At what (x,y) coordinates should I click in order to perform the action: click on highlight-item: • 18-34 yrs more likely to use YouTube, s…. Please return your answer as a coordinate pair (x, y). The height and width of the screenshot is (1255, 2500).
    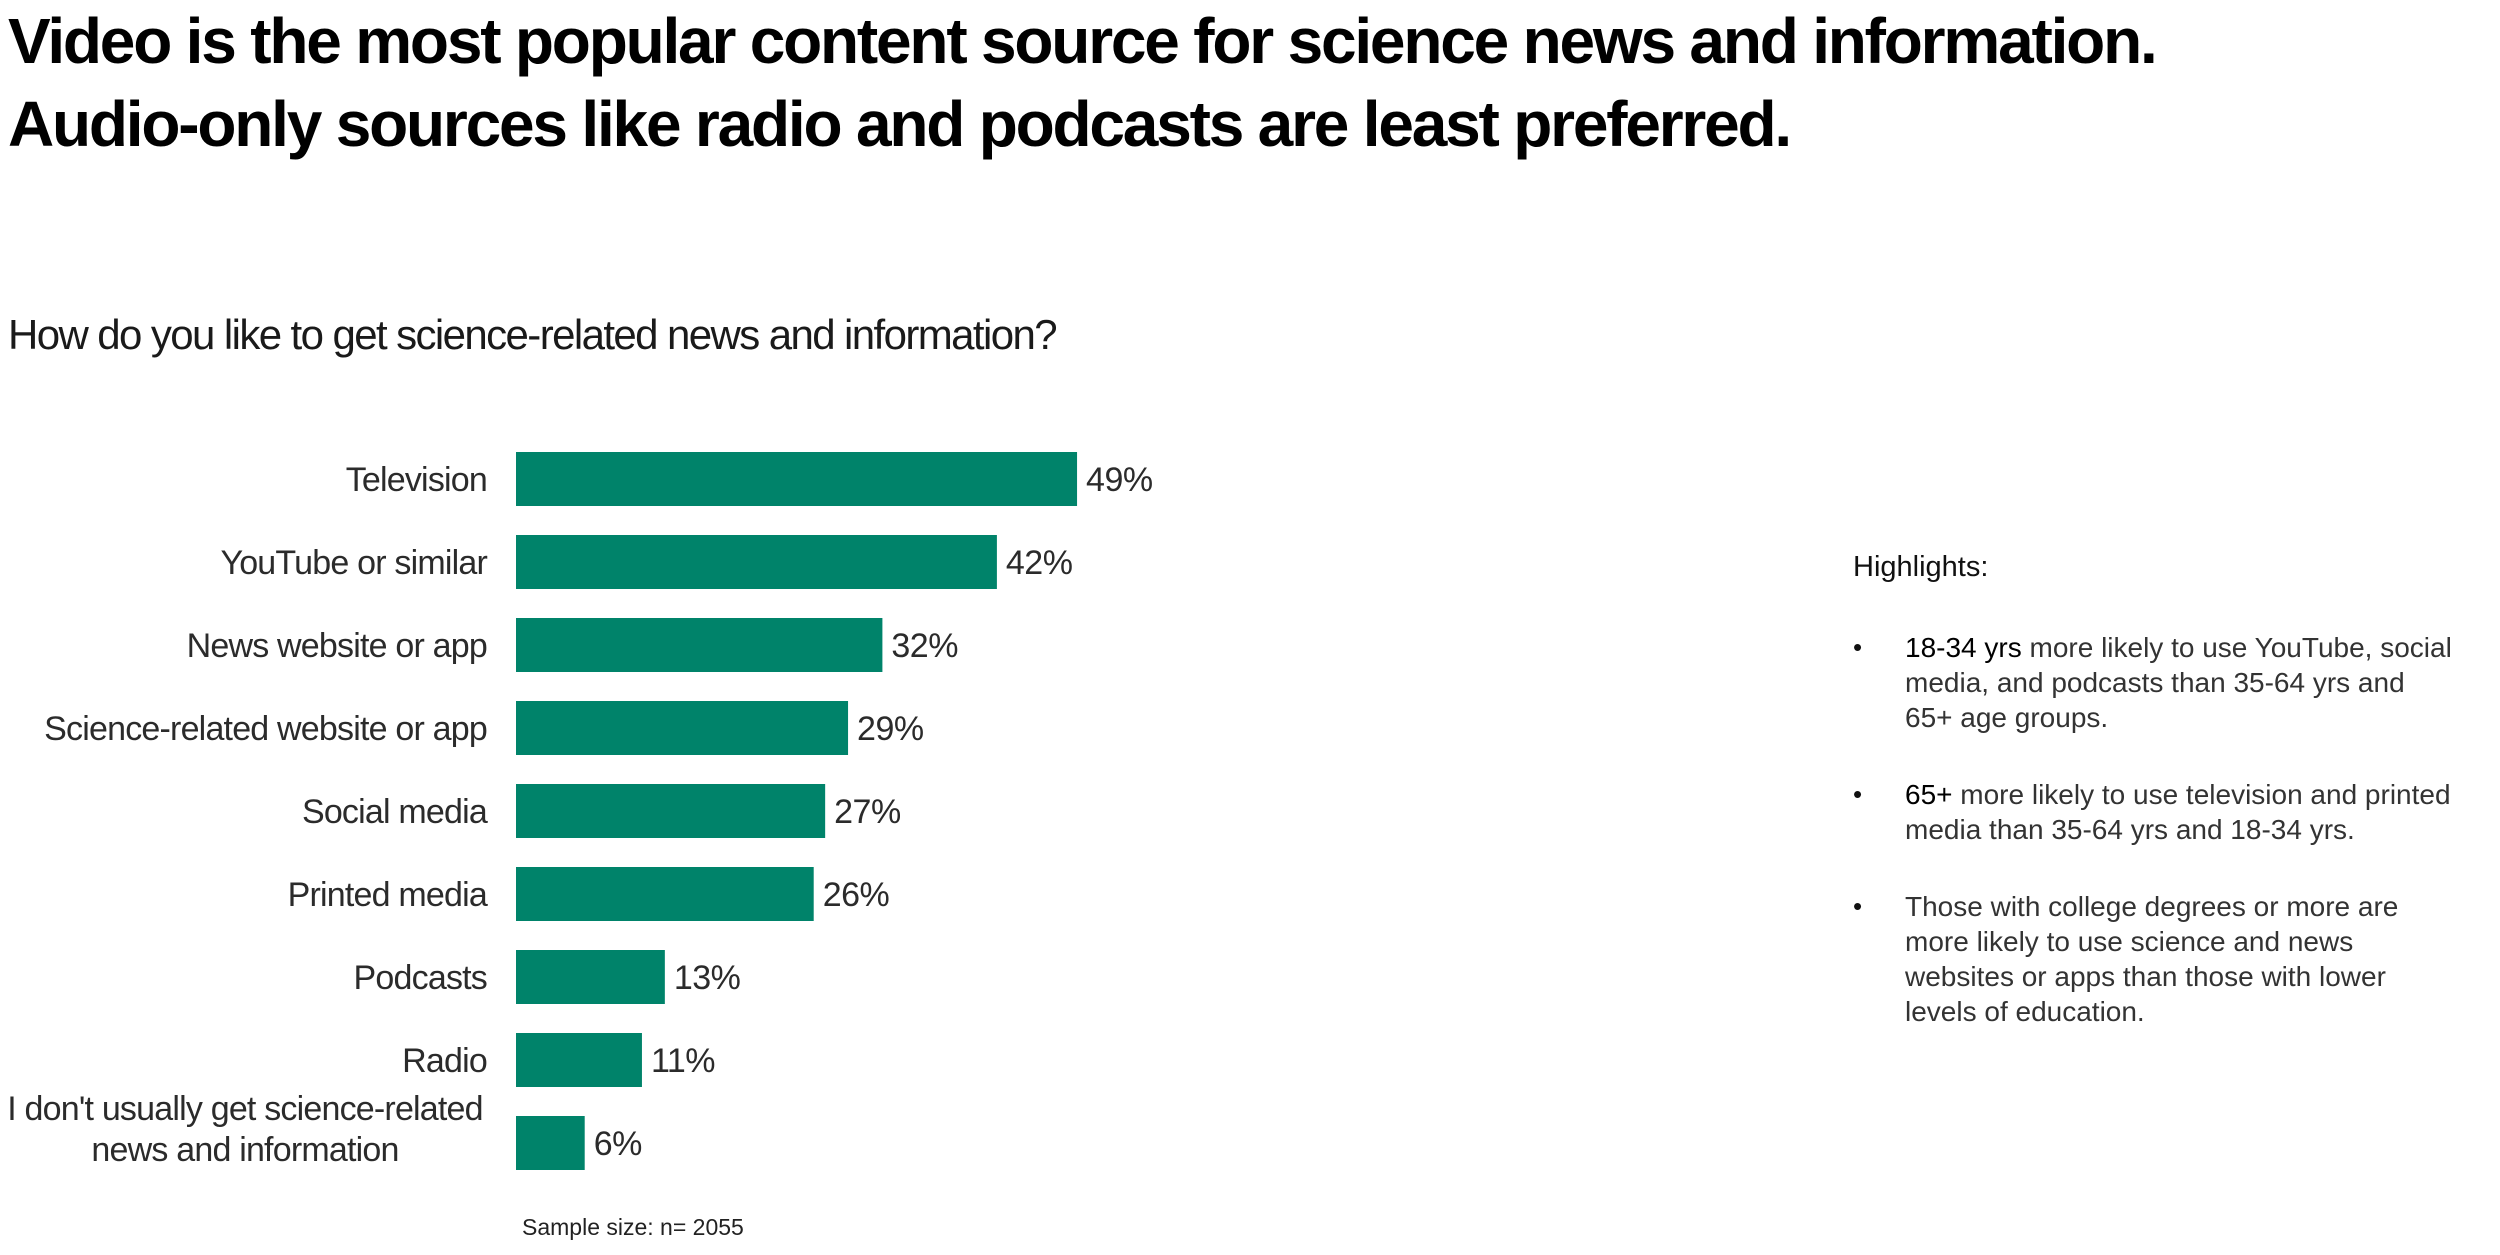
    Looking at the image, I should click on (2153, 682).